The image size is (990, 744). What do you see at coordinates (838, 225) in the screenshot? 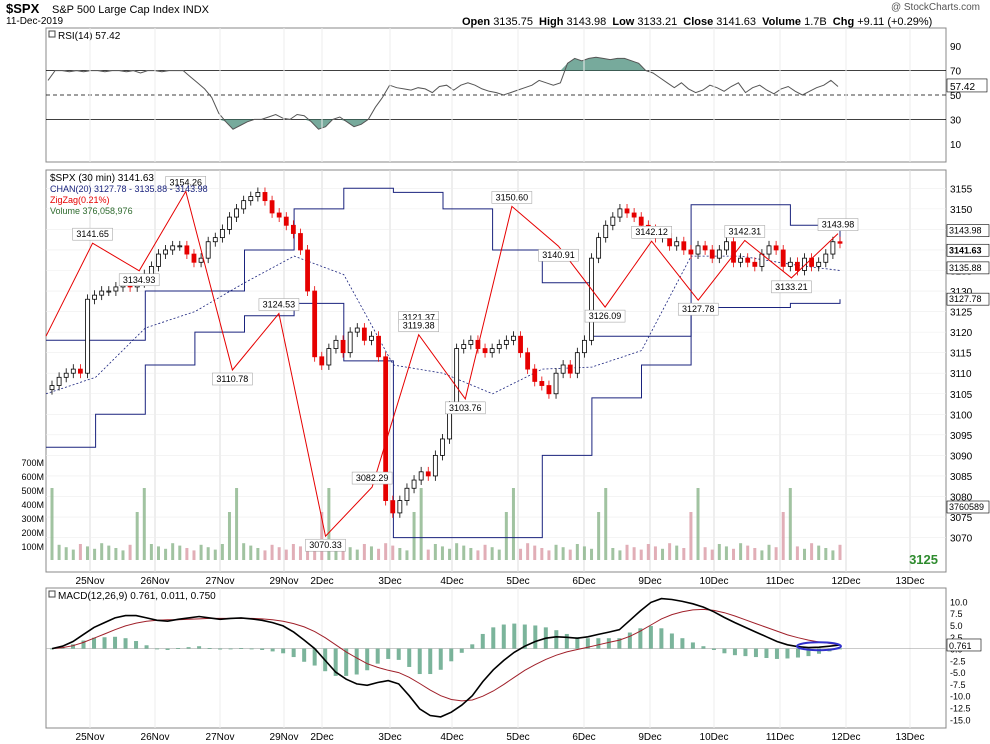
I see `pivot-label: 3143.98` at bounding box center [838, 225].